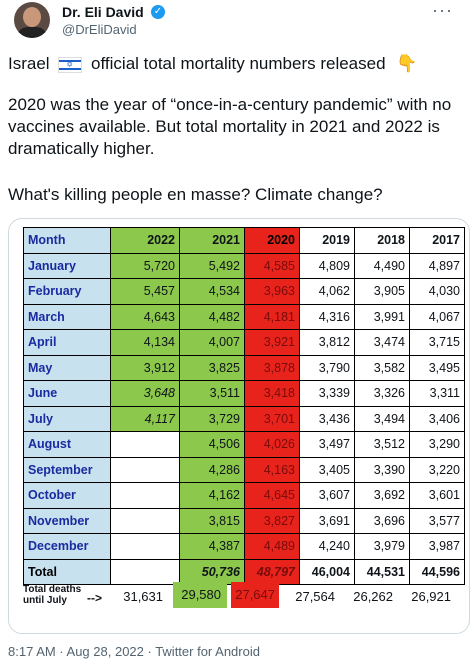 The height and width of the screenshot is (672, 474). Describe the element at coordinates (437, 495) in the screenshot. I see `cell-2017: 3,601` at that location.